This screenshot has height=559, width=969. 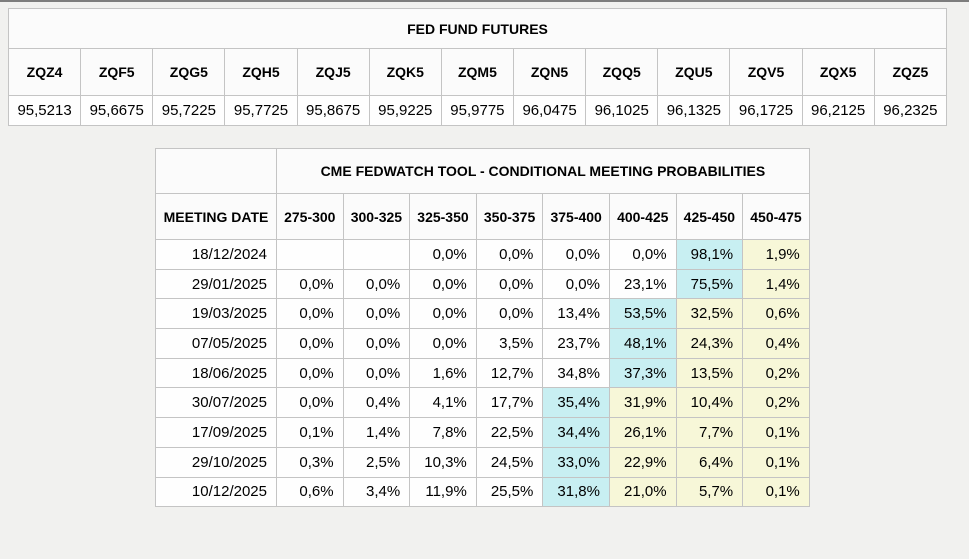 What do you see at coordinates (44, 72) in the screenshot?
I see `futures-symbol-header: ZQZ4` at bounding box center [44, 72].